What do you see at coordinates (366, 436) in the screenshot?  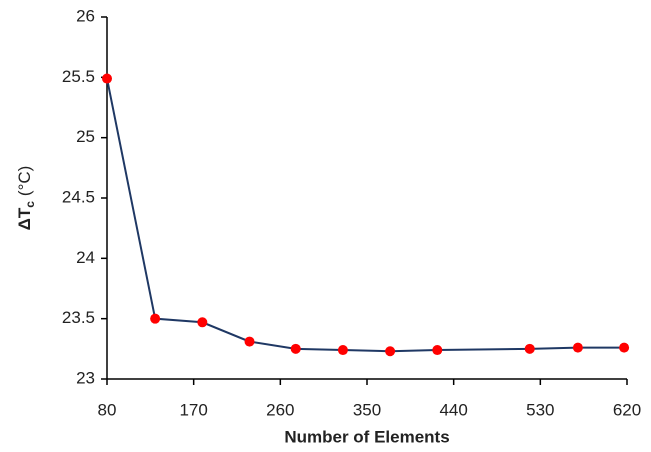 I see `x-axis-label: Number of Elements` at bounding box center [366, 436].